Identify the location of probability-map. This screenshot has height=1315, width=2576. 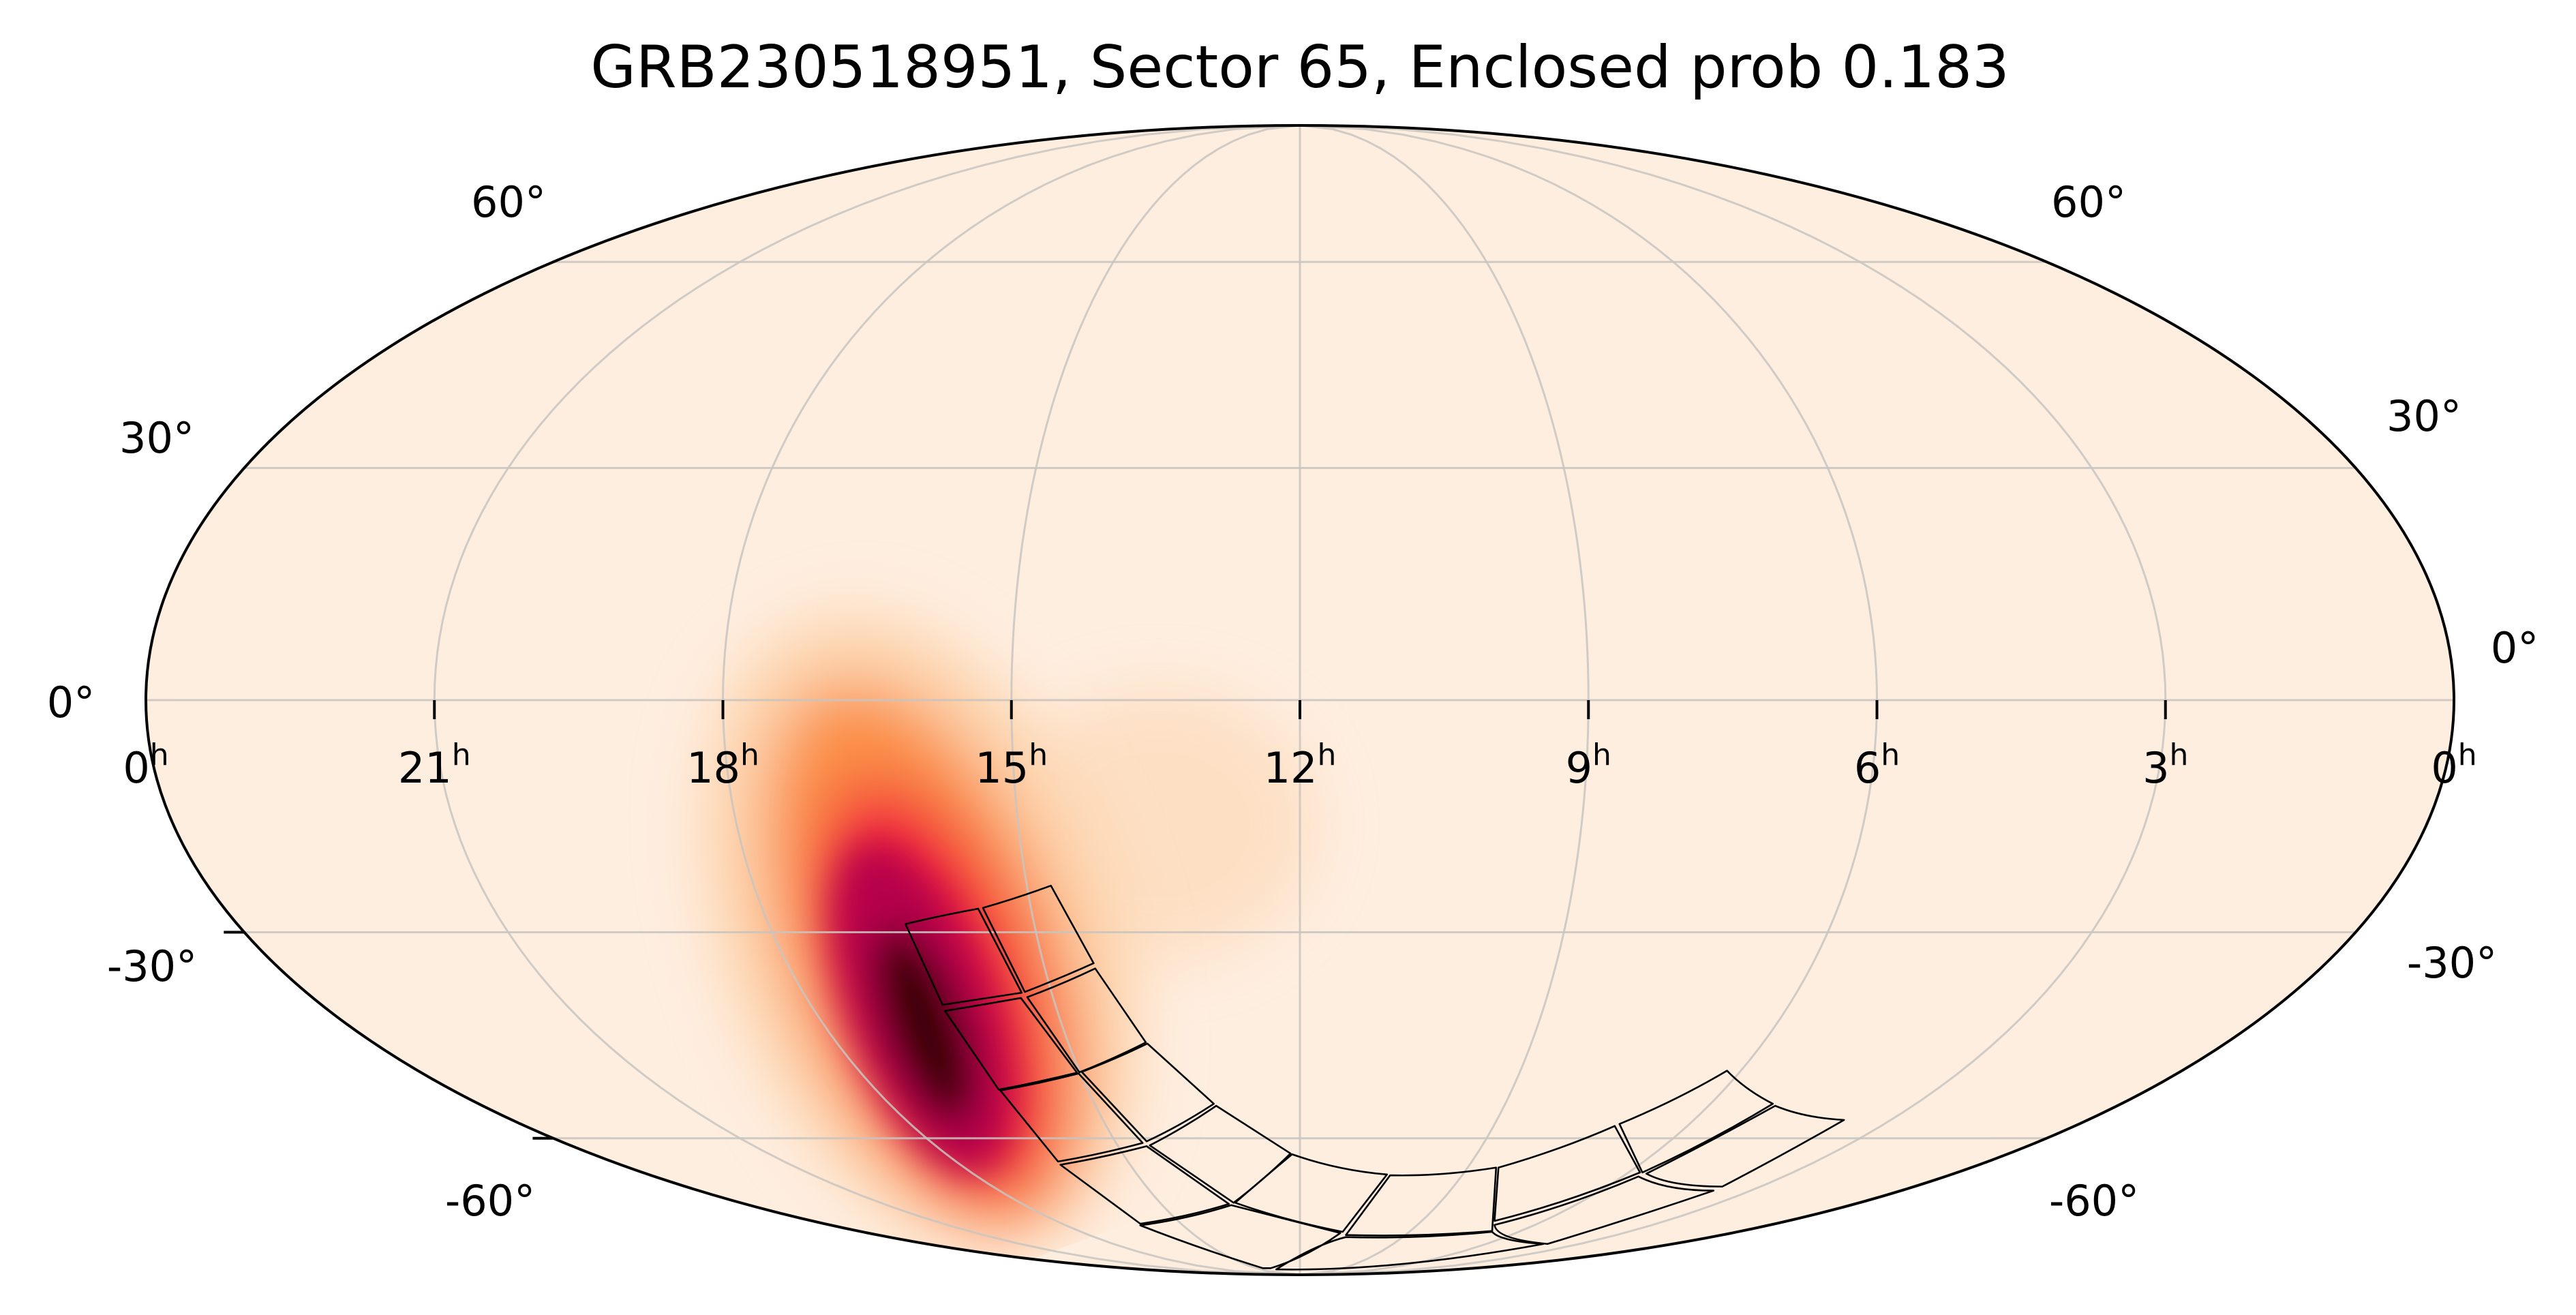
(1010, 930).